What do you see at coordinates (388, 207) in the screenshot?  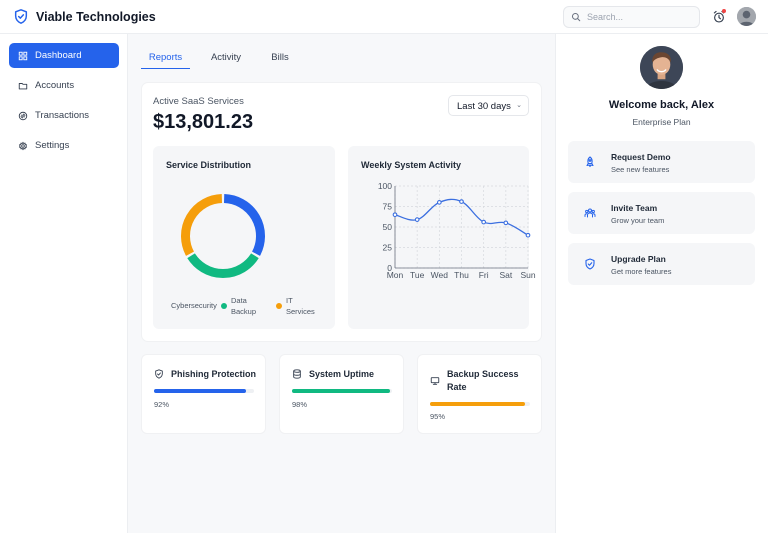 I see `y-tick-label: 75` at bounding box center [388, 207].